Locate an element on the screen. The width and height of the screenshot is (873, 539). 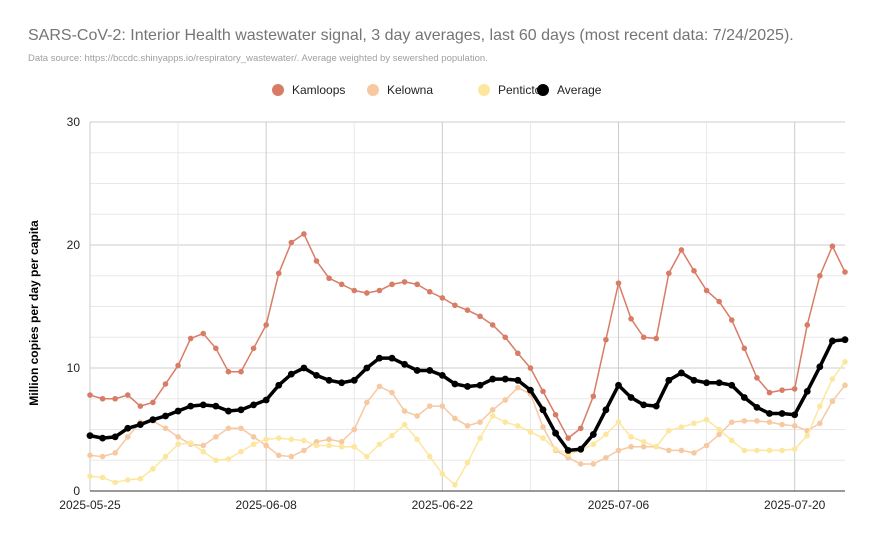
y-tick-label: 30 is located at coordinates (74, 122).